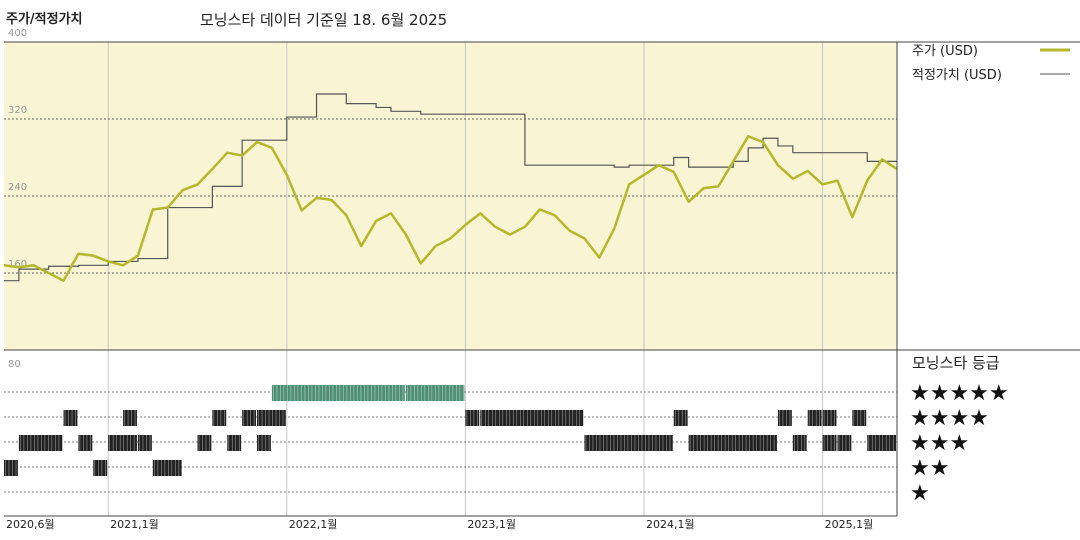  I want to click on y-tick-label: 320, so click(17, 110).